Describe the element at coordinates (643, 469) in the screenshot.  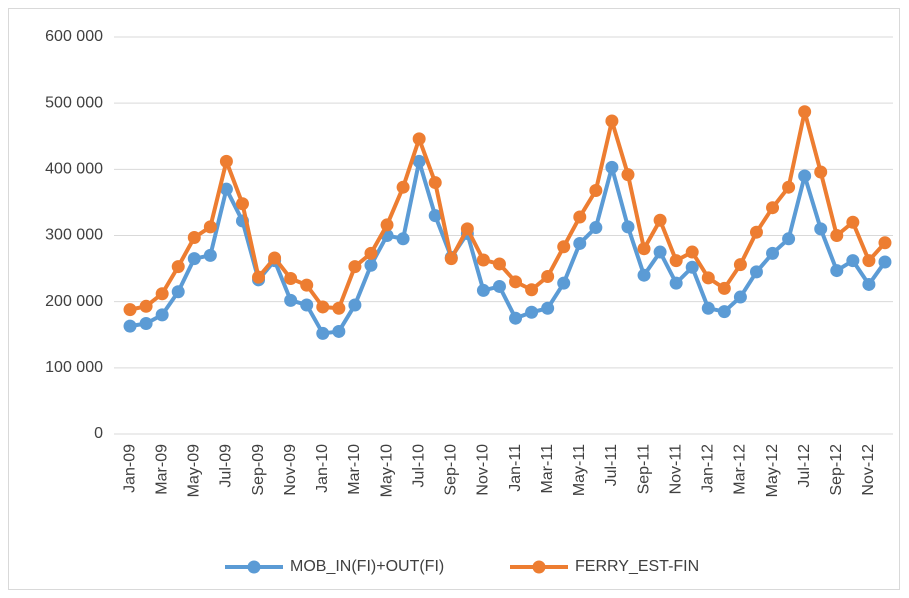
I see `x-tick-label: Sep-11` at that location.